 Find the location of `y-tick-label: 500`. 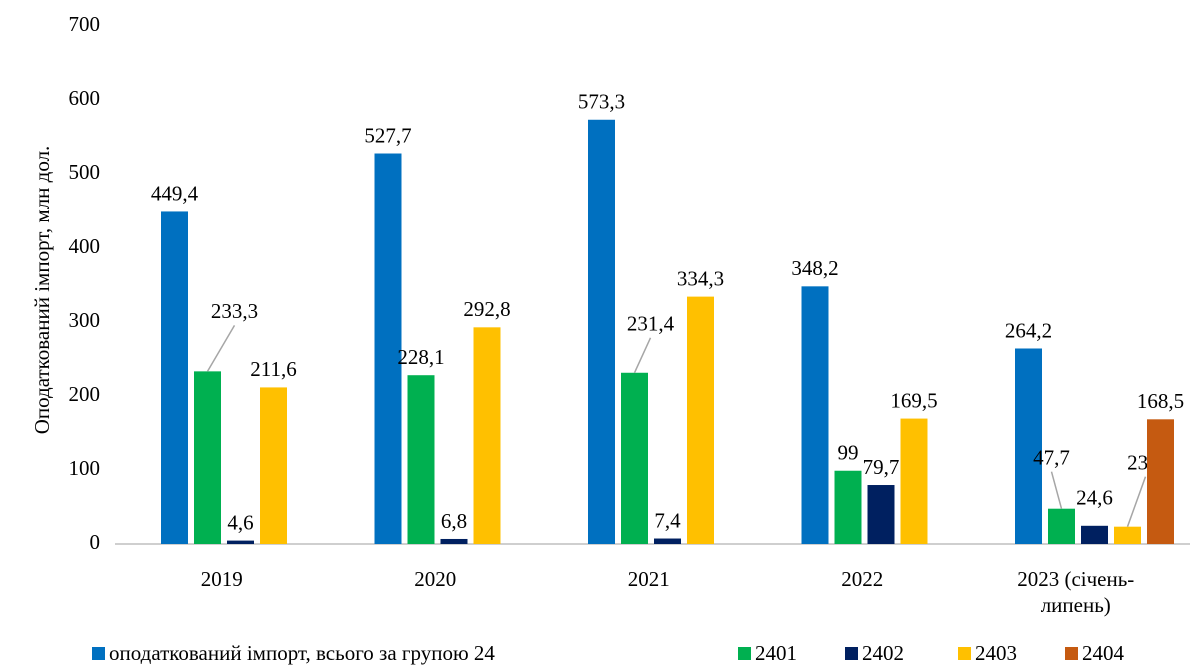

y-tick-label: 500 is located at coordinates (85, 172).